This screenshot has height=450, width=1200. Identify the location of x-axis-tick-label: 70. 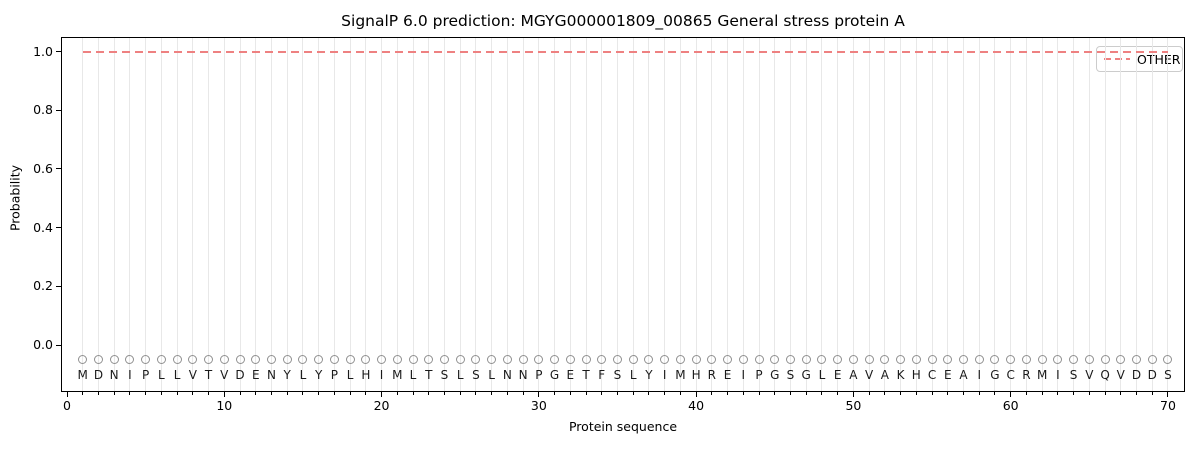
(1168, 405).